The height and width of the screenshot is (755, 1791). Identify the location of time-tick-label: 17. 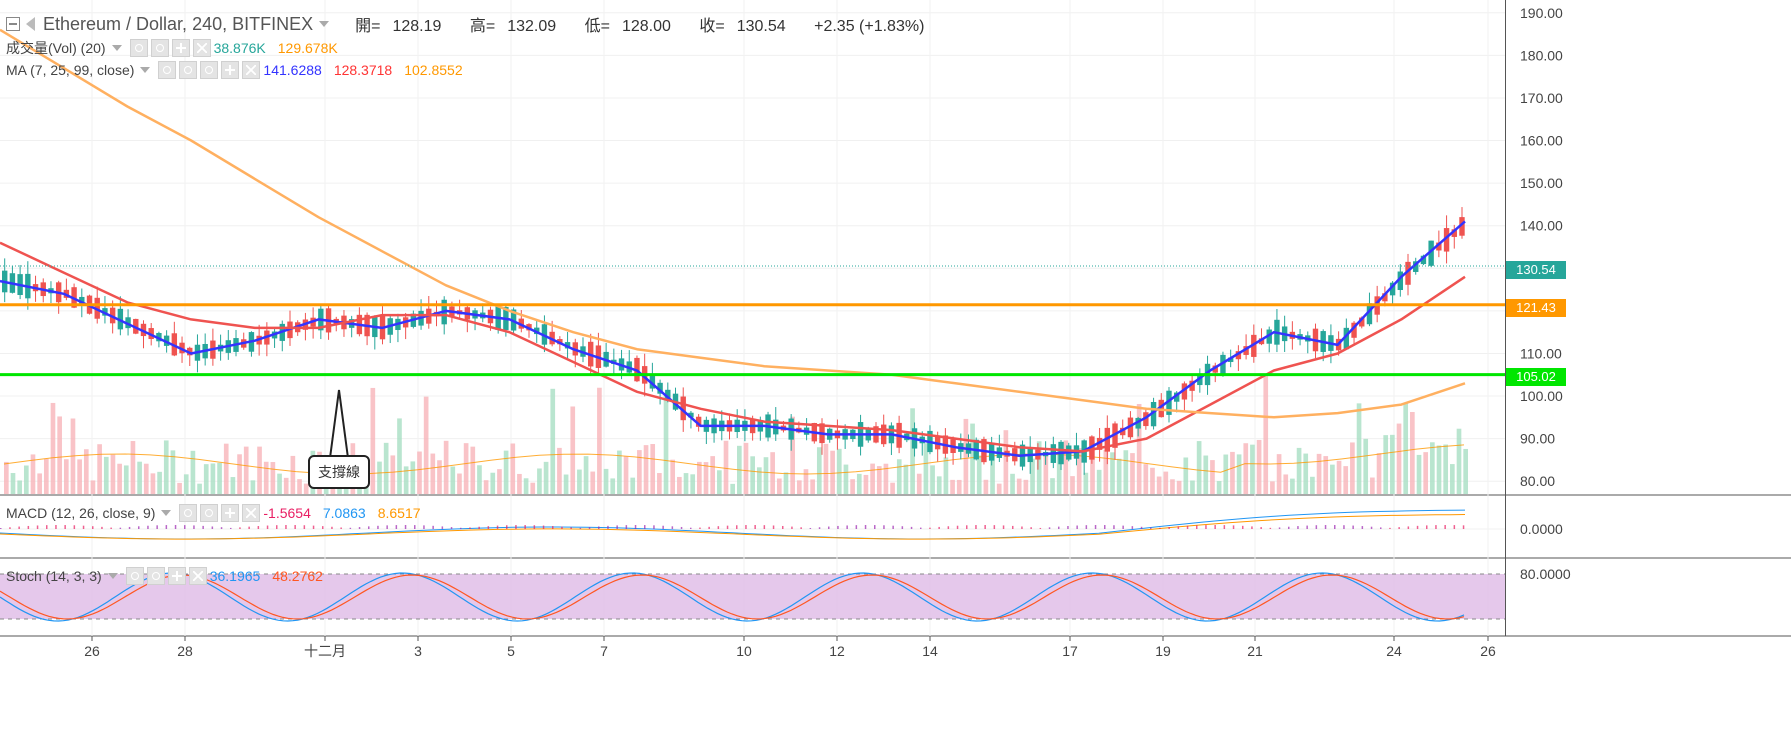
(1070, 651).